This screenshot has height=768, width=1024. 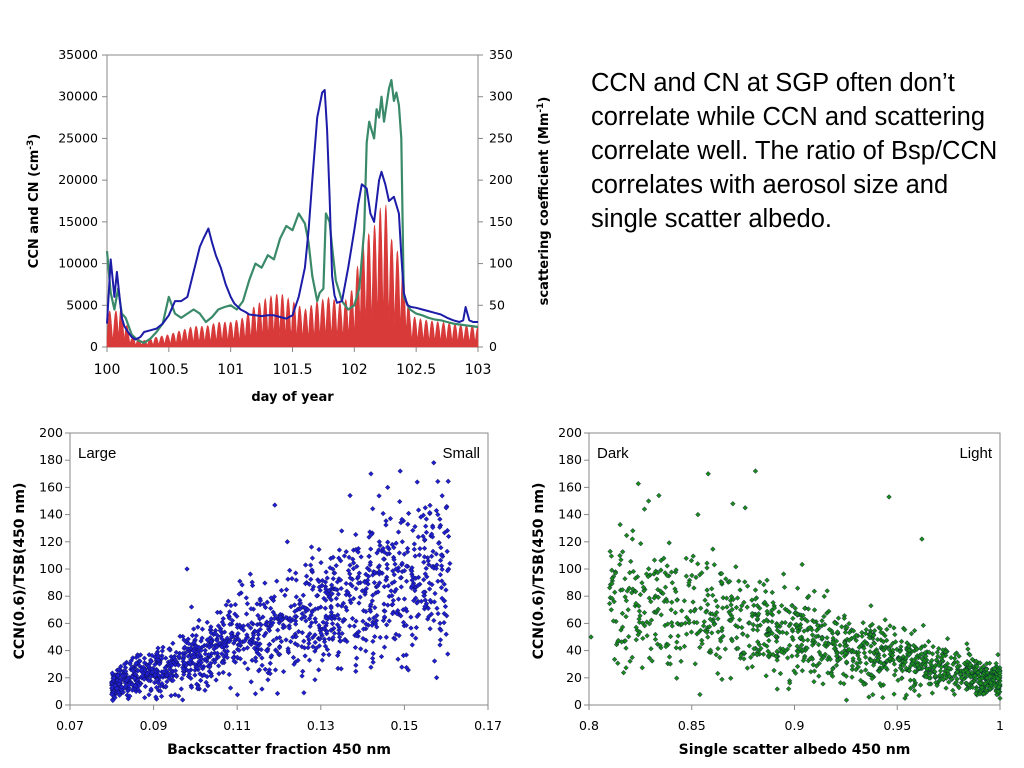 What do you see at coordinates (292, 215) in the screenshot?
I see `cn-series` at bounding box center [292, 215].